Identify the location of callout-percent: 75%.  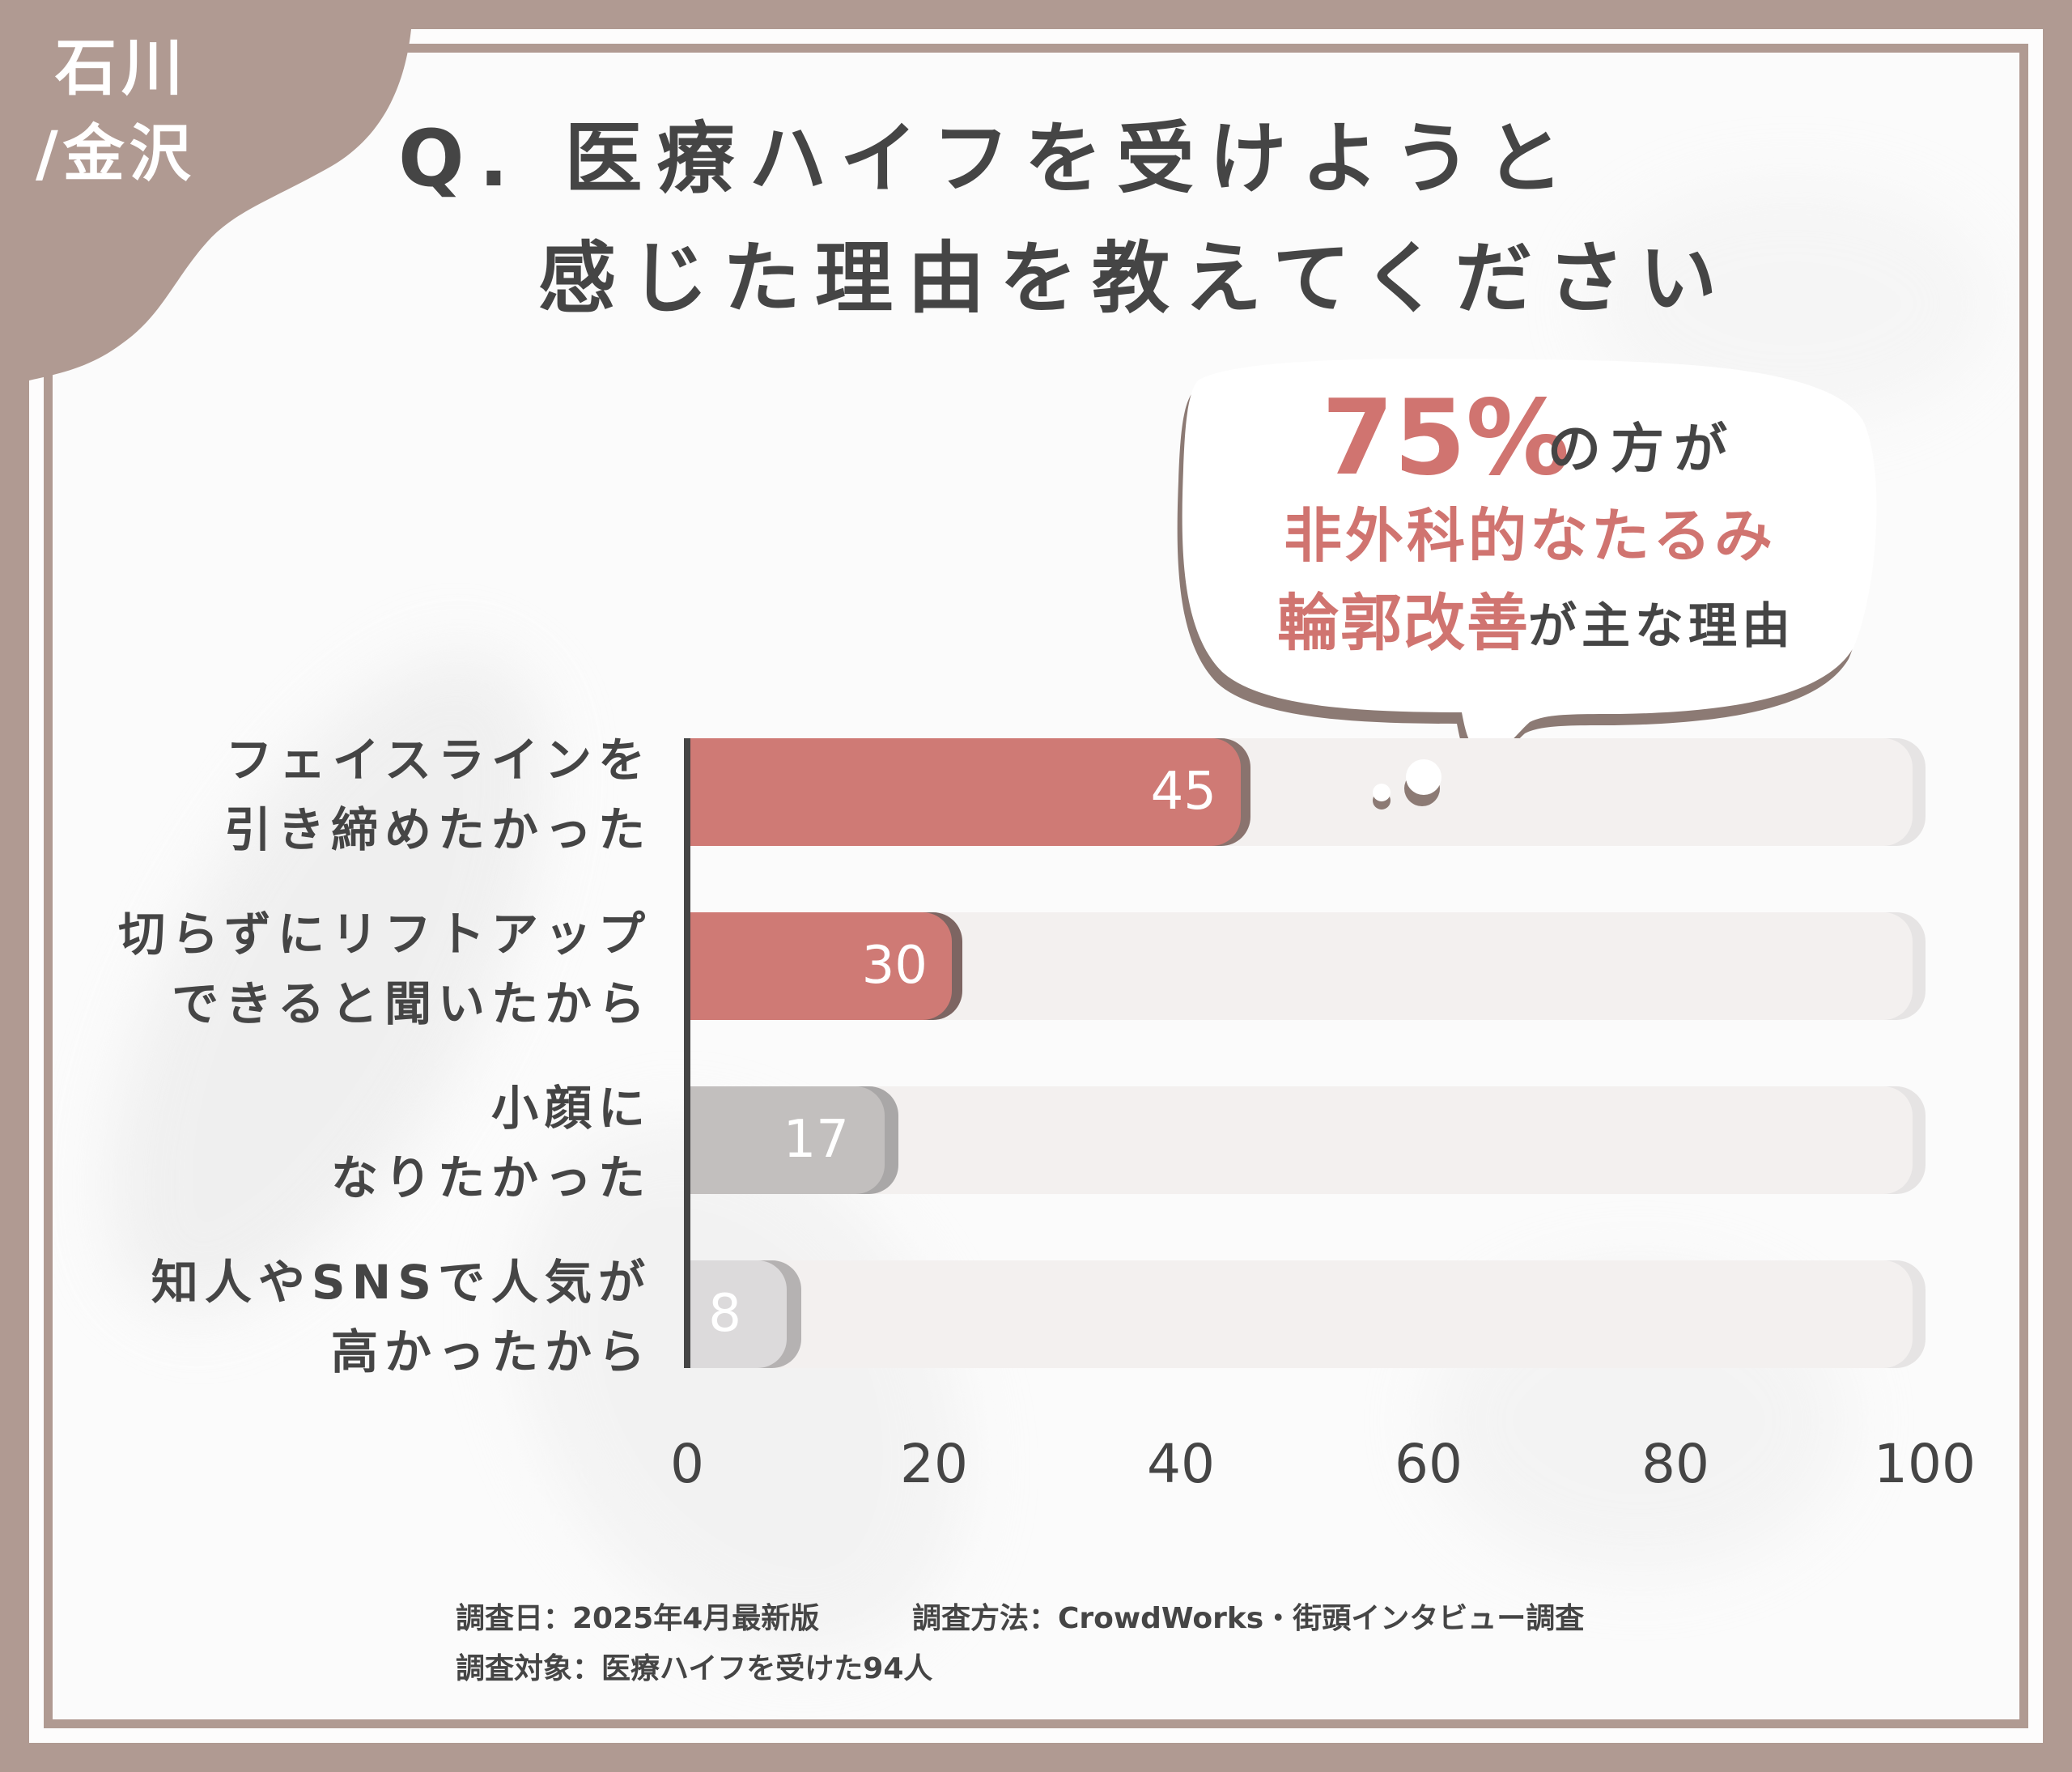
(1446, 439).